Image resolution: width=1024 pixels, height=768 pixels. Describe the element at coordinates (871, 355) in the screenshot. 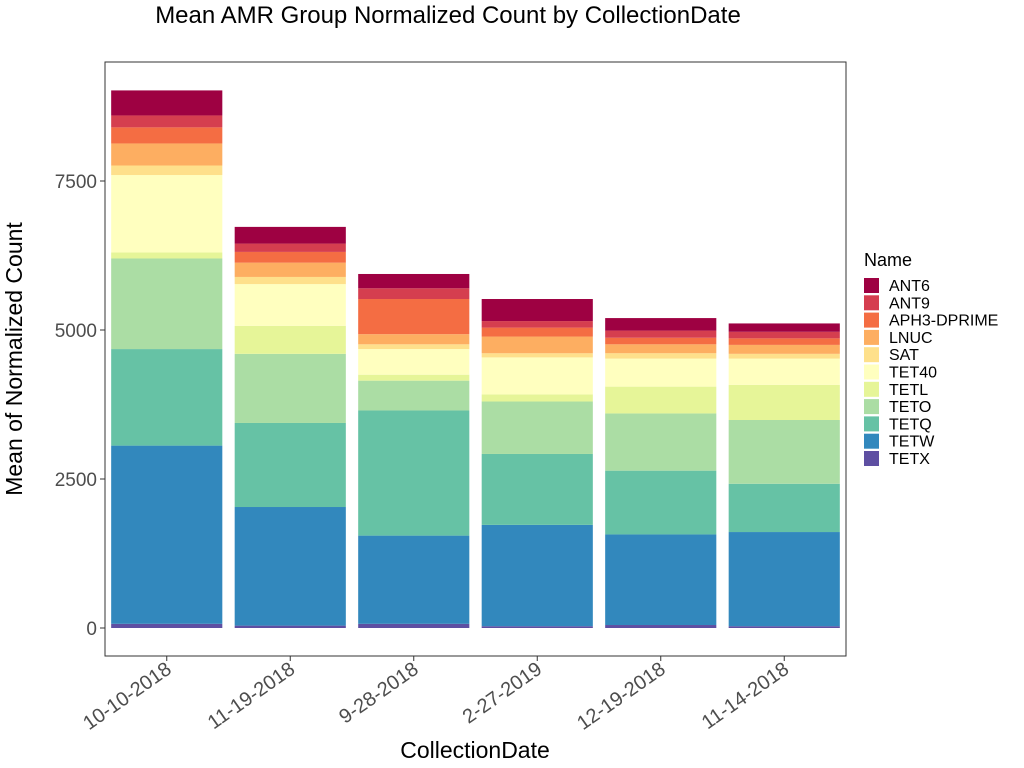

I see `legend-swatch-sat` at that location.